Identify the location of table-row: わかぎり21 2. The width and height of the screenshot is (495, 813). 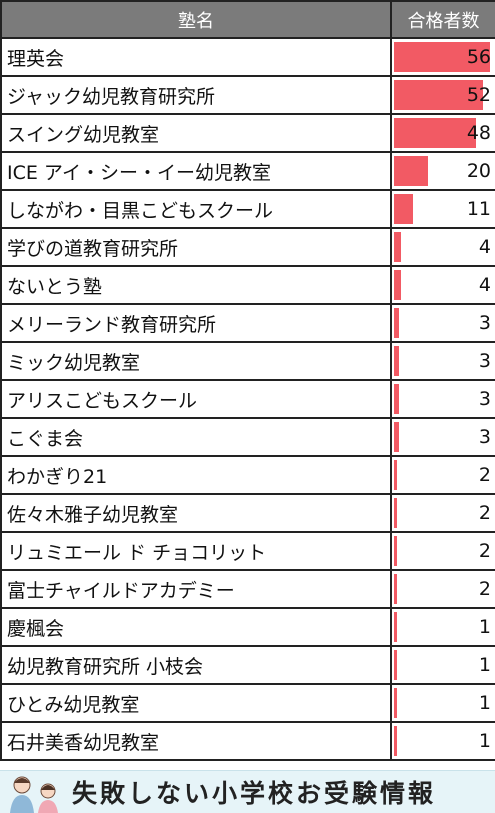
(247, 475).